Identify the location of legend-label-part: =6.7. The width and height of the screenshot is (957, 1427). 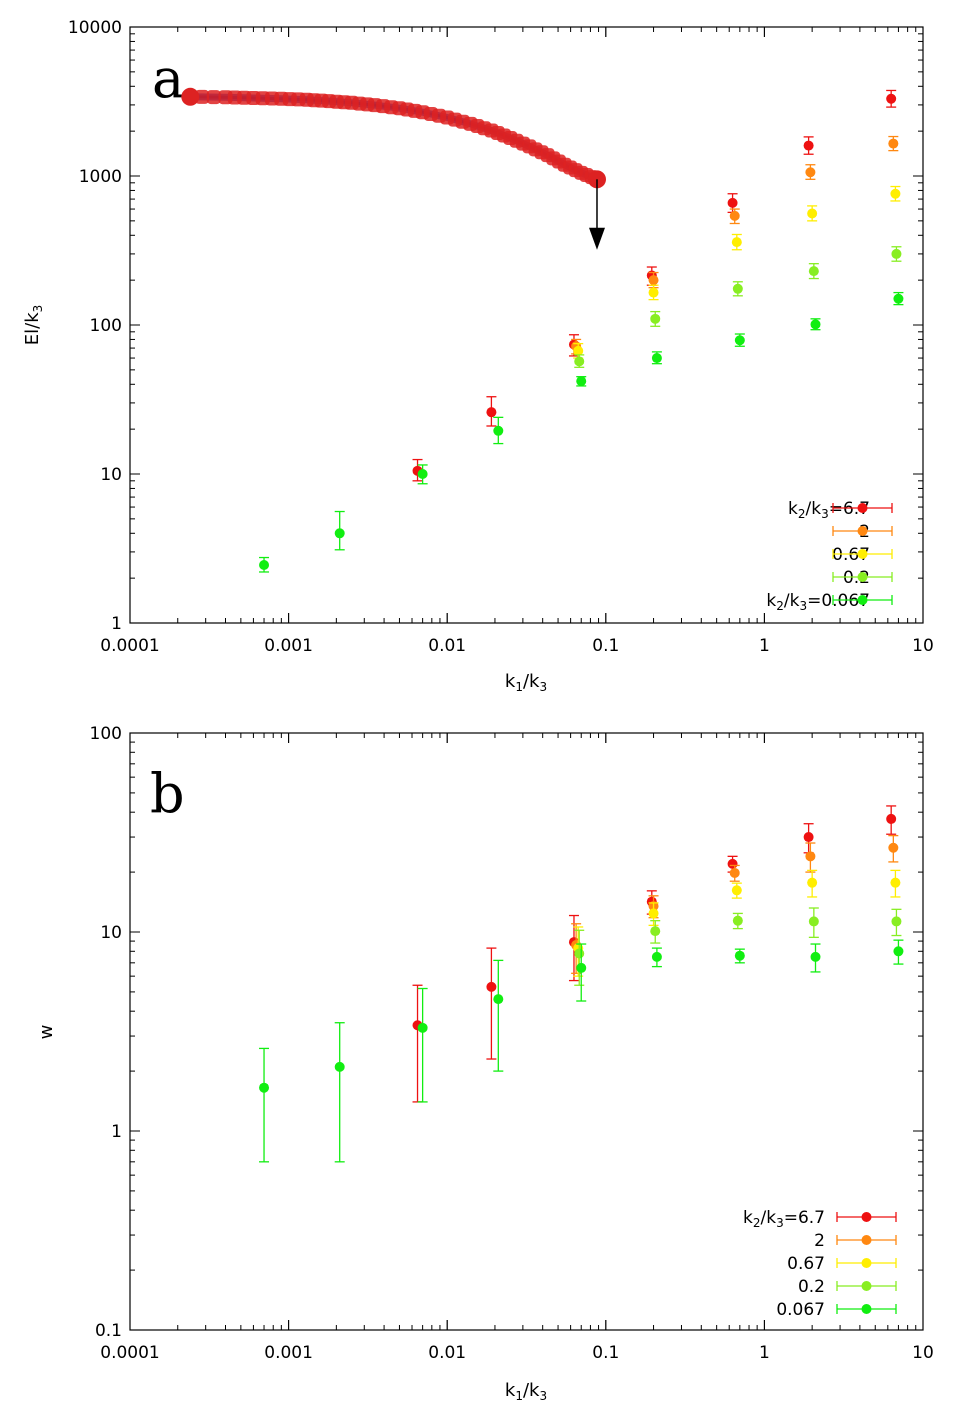
(804, 1218).